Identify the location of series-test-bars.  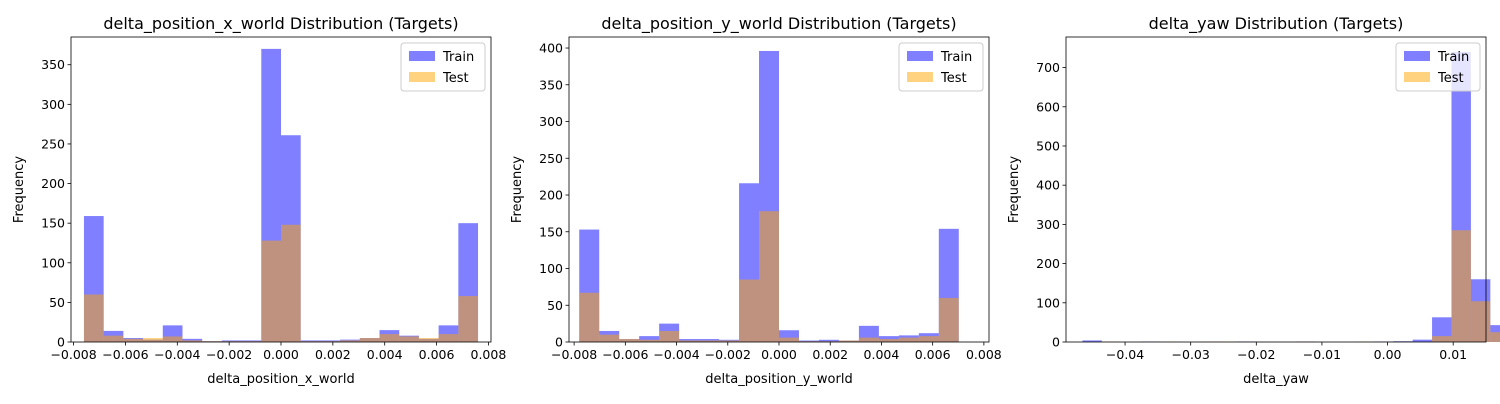
(769, 276).